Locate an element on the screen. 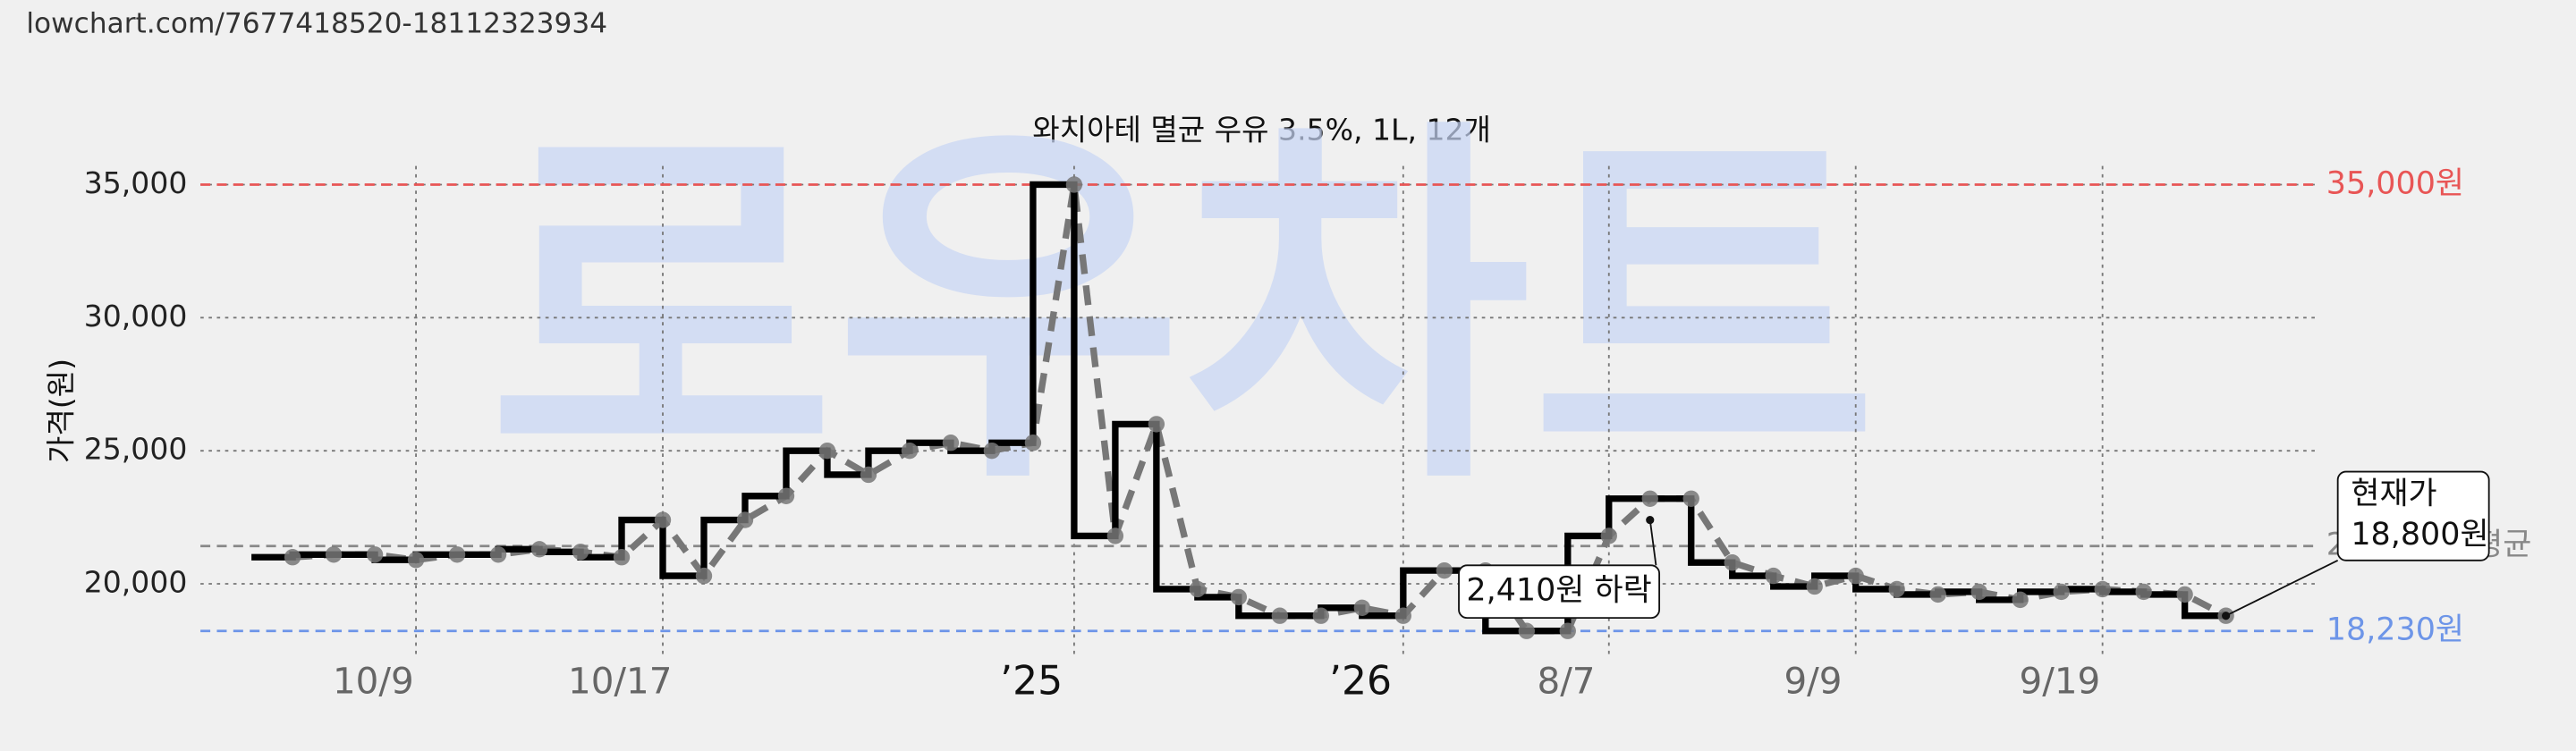 This screenshot has height=751, width=2576. annotation-text: 2,410원 하락 is located at coordinates (1558, 591).